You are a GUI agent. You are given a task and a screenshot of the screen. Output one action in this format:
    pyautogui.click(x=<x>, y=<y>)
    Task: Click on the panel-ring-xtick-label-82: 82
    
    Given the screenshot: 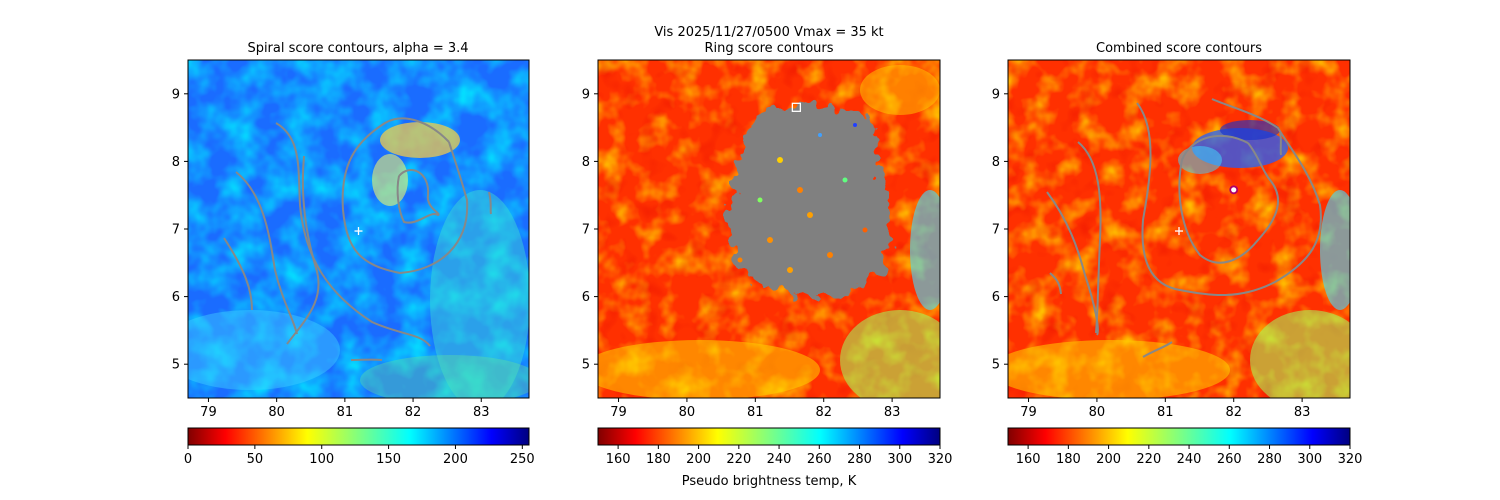 What is the action you would take?
    pyautogui.click(x=823, y=412)
    